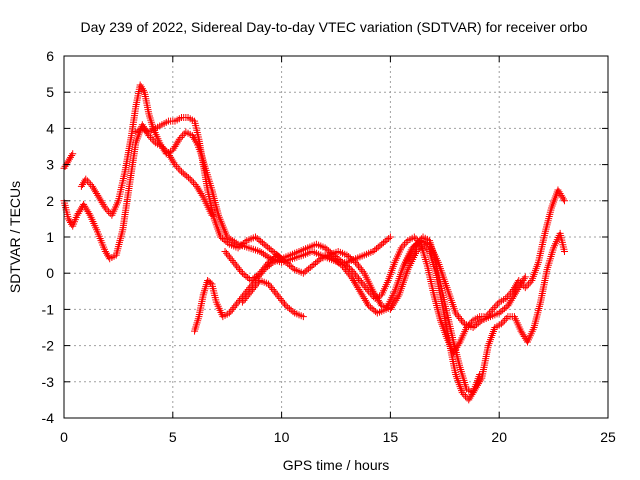  I want to click on y-tick-label: 5, so click(50, 92).